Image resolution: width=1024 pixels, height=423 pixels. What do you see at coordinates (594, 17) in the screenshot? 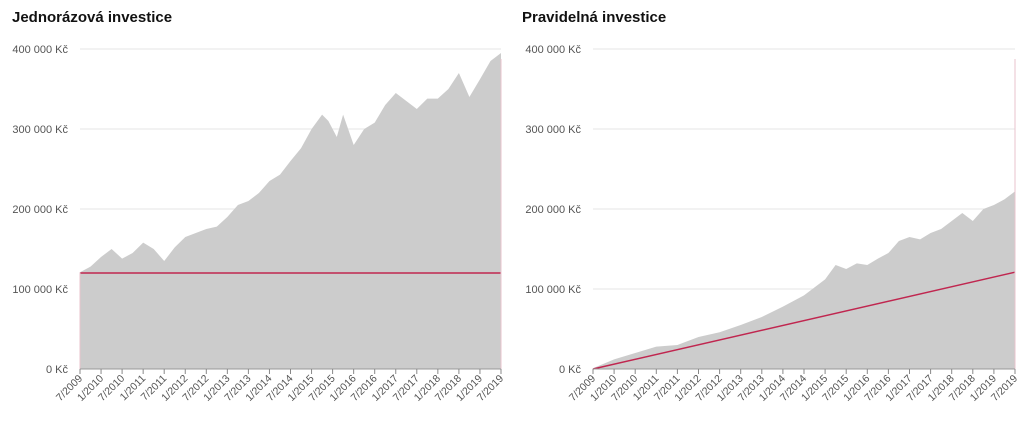
I see `chart-title: Pravidelná investice` at bounding box center [594, 17].